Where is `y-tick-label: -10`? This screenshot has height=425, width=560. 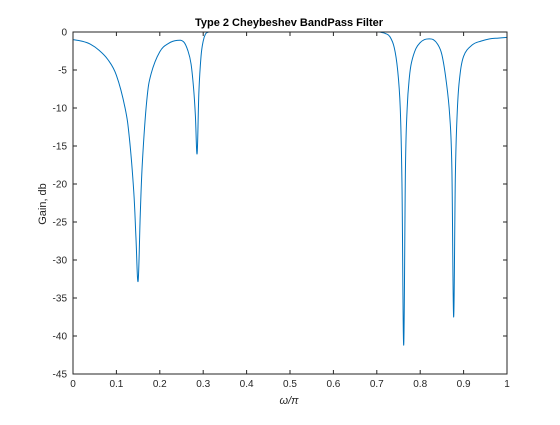 y-tick-label: -10 is located at coordinates (60, 109).